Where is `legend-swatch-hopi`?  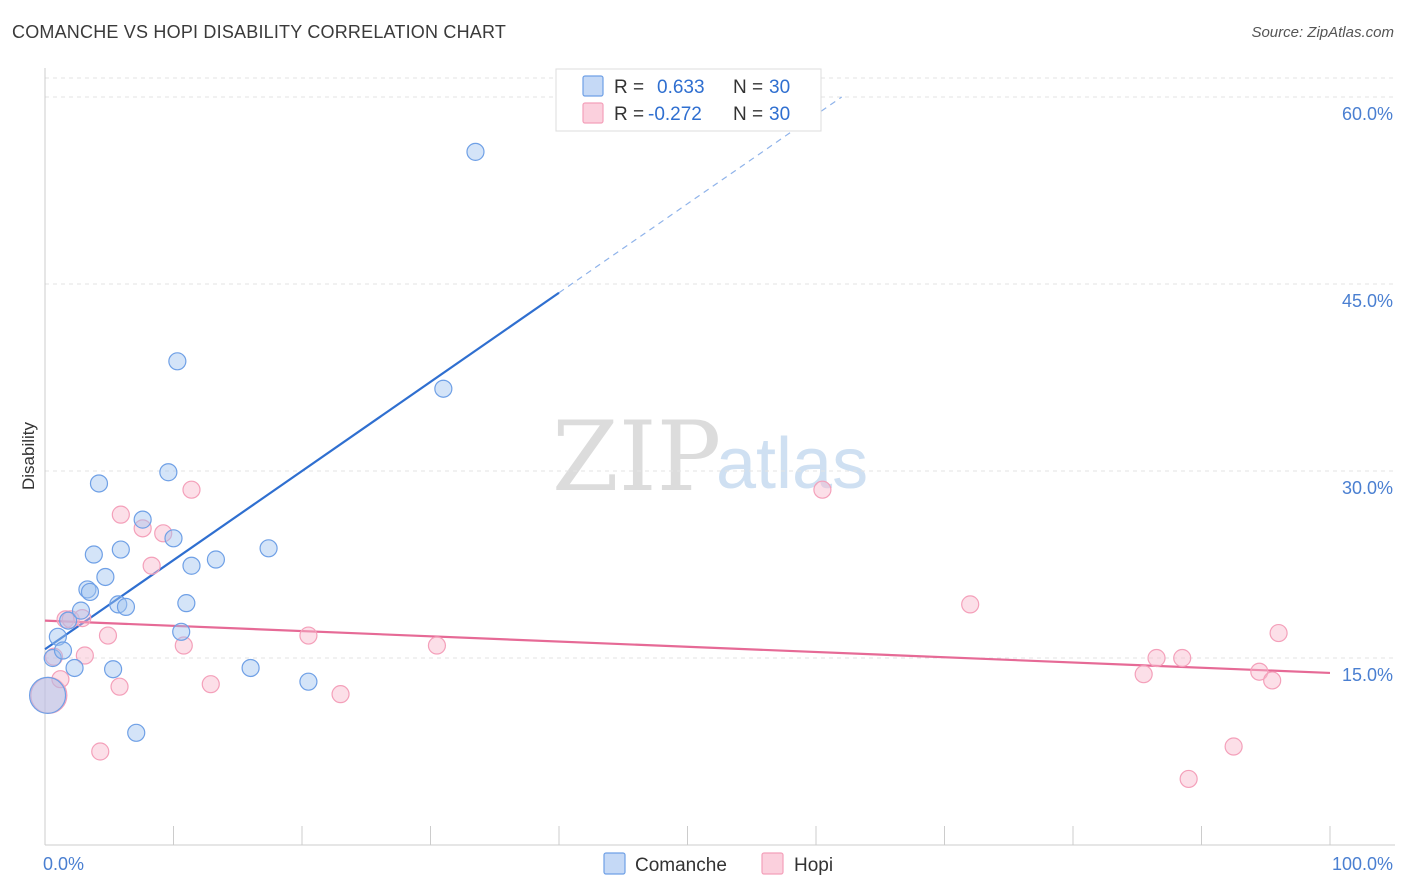 legend-swatch-hopi is located at coordinates (593, 113).